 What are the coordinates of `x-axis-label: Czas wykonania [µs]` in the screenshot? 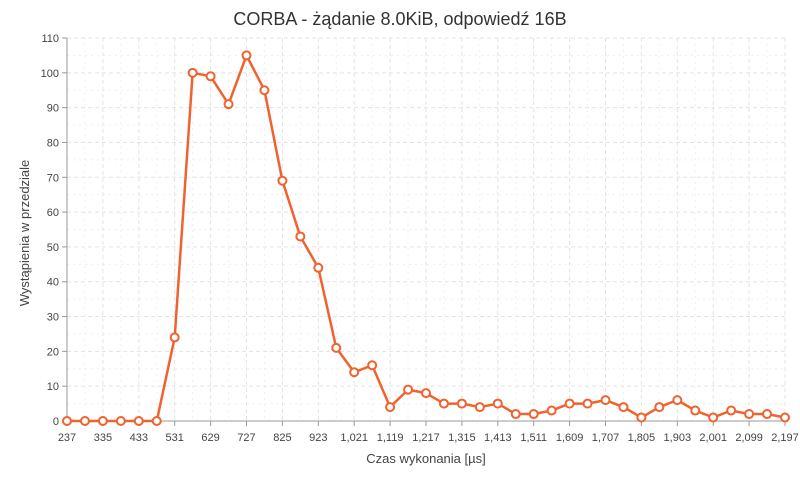 It's located at (425, 458).